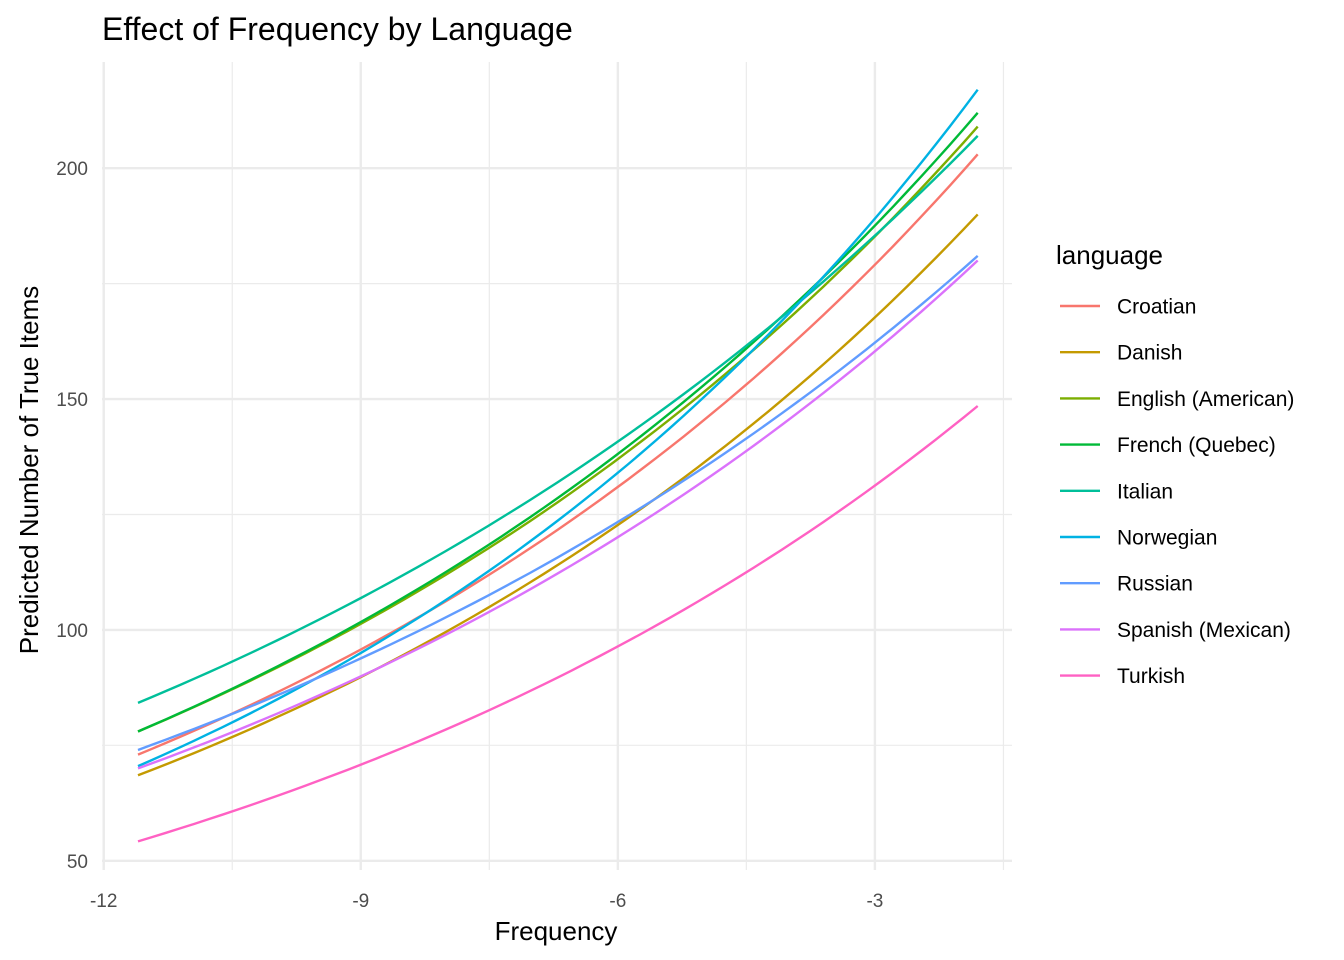 The image size is (1344, 960). Describe the element at coordinates (874, 901) in the screenshot. I see `x-tick-label: -3` at that location.